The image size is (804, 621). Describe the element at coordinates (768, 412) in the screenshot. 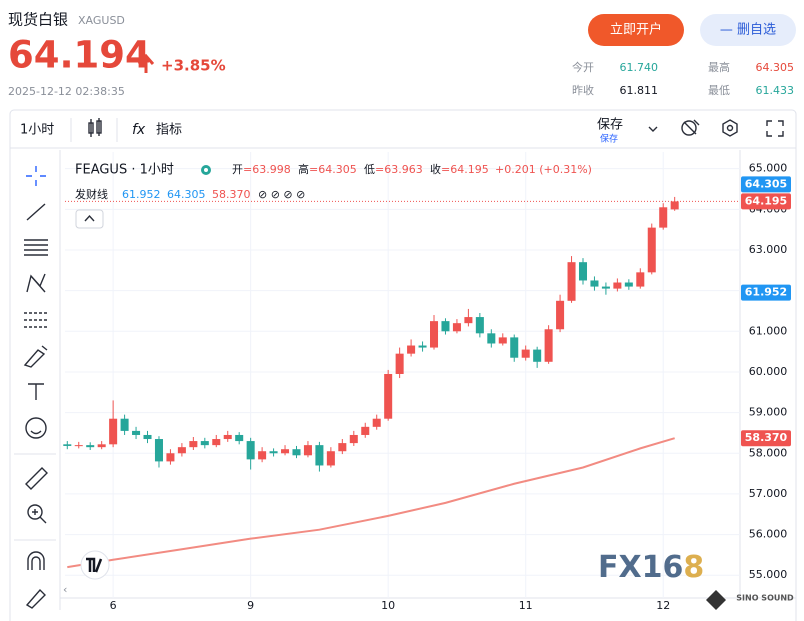

I see `y-tick-label: 59.000` at that location.